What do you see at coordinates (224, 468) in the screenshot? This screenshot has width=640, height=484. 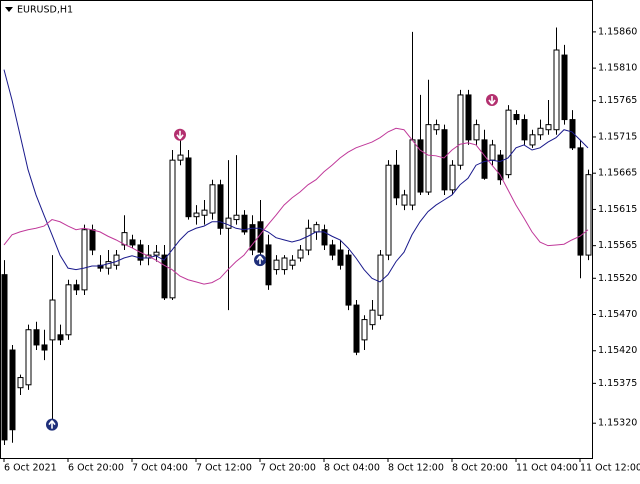 I see `x-tick-label: 7 Oct 12:00` at bounding box center [224, 468].